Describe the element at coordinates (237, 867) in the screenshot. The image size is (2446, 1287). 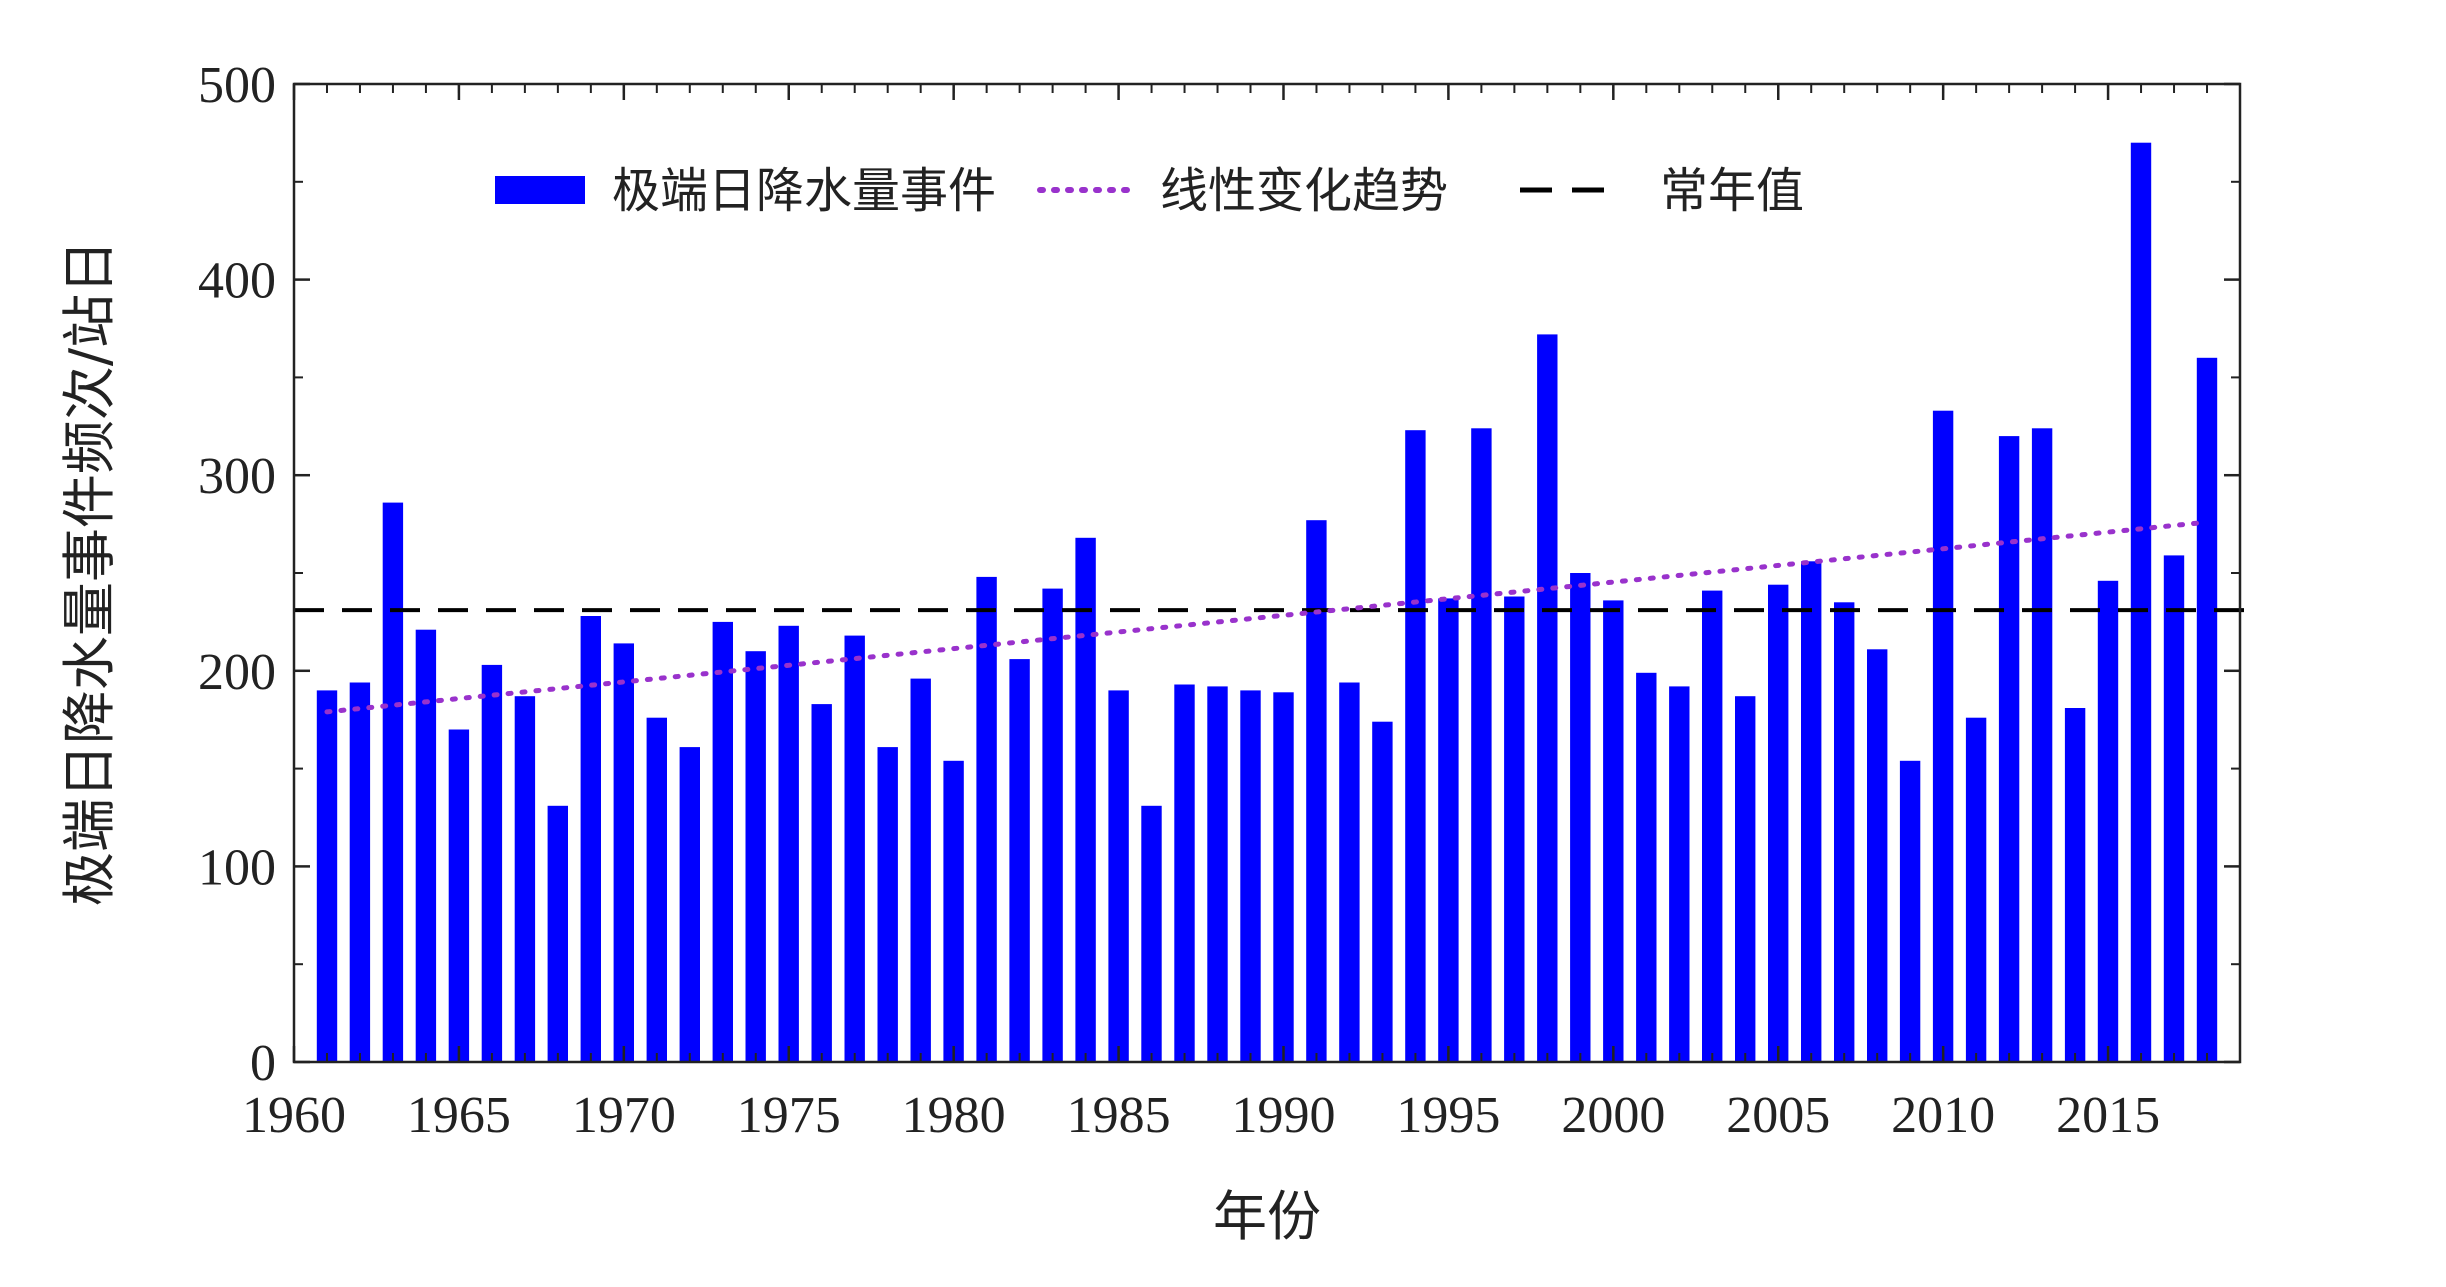
I see `y-tick-label: 100` at that location.